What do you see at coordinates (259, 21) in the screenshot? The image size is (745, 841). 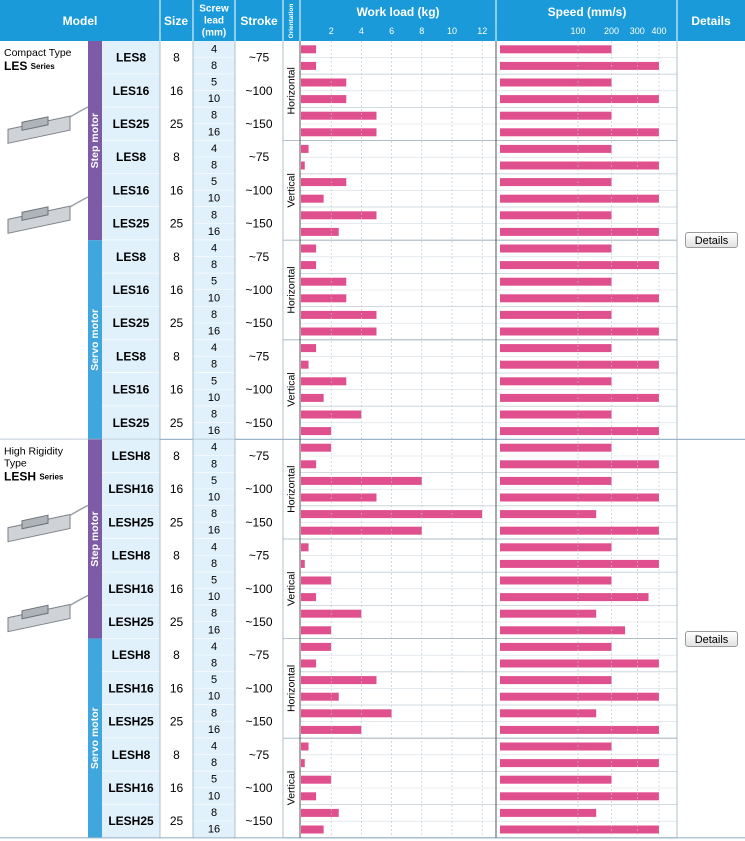 I see `stroke-header: Stroke` at bounding box center [259, 21].